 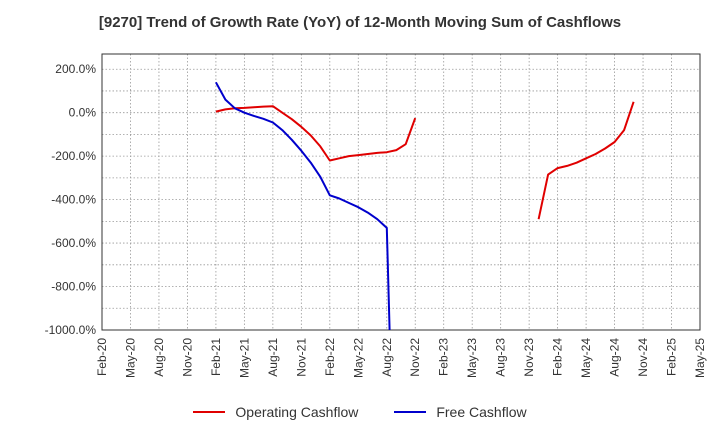 What do you see at coordinates (83, 113) in the screenshot?
I see `y-tick-label: 0.0%` at bounding box center [83, 113].